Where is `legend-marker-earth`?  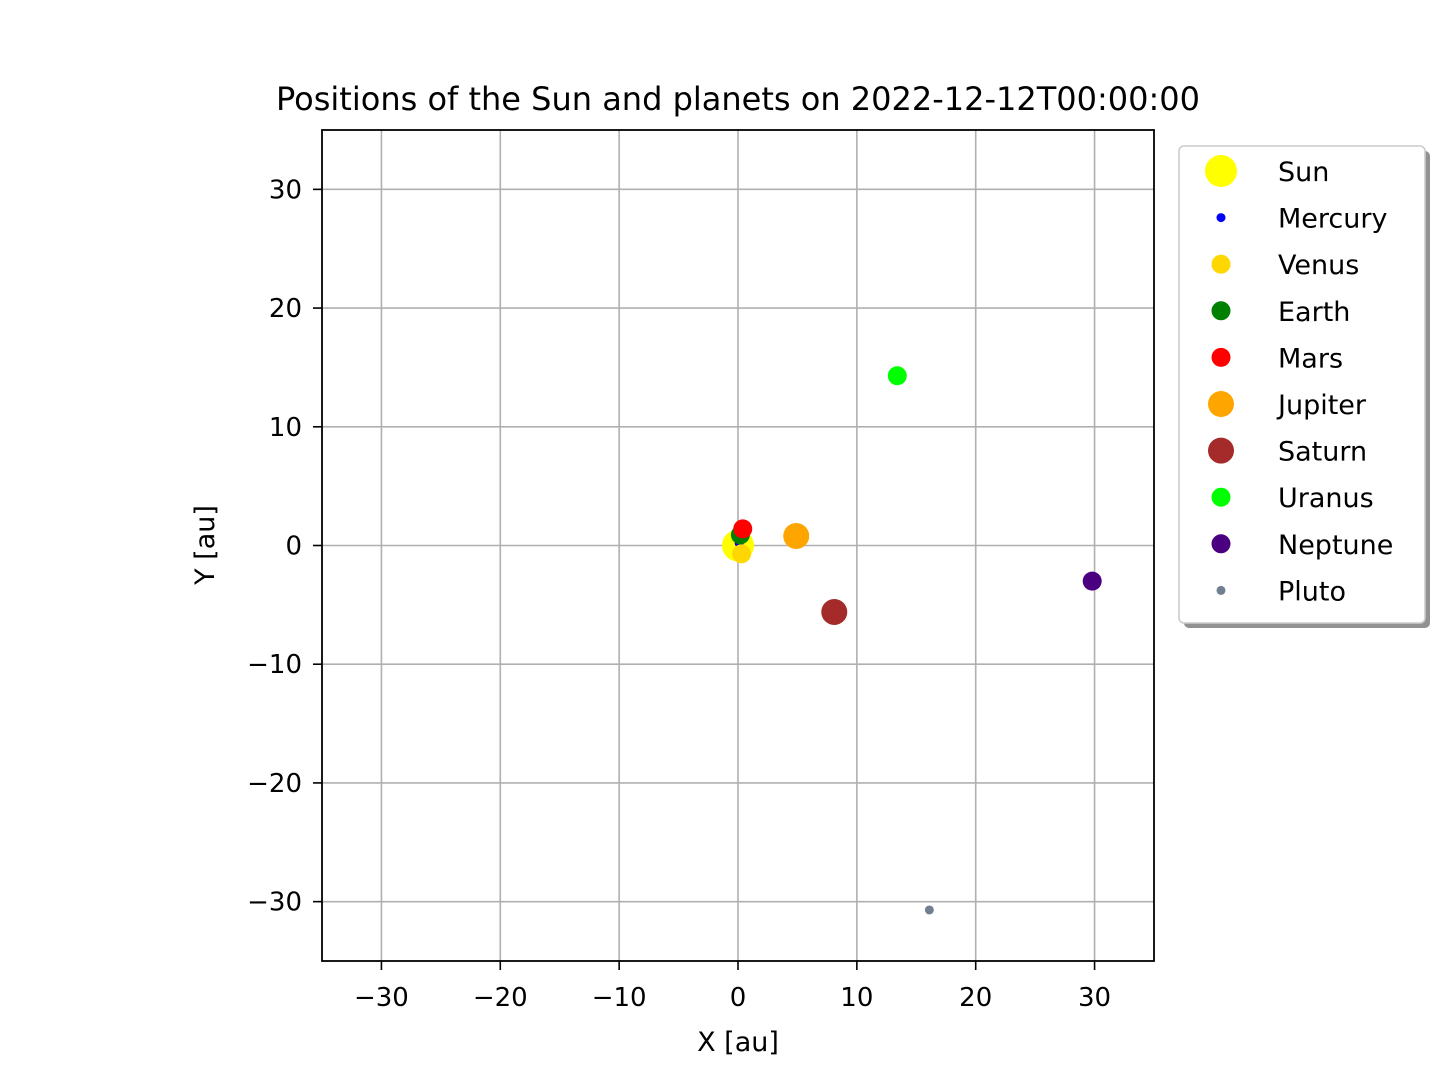
legend-marker-earth is located at coordinates (1221, 311).